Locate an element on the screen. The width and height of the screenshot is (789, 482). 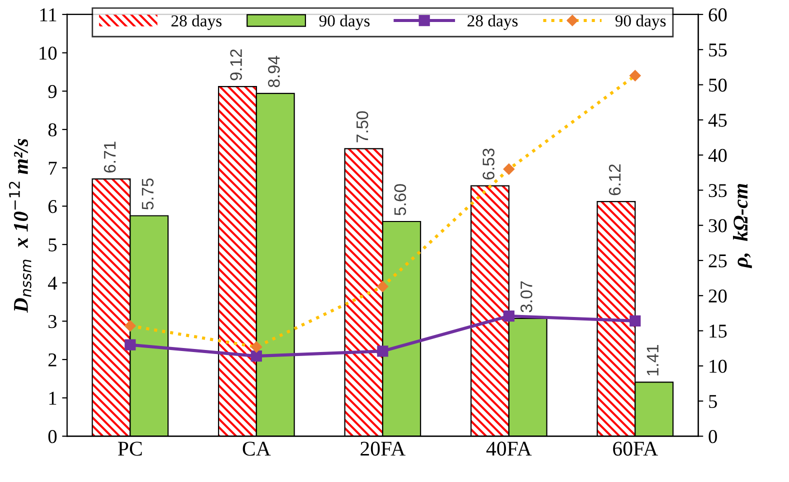
y2-axis-title: ρ, kΩ-cm is located at coordinates (742, 226).